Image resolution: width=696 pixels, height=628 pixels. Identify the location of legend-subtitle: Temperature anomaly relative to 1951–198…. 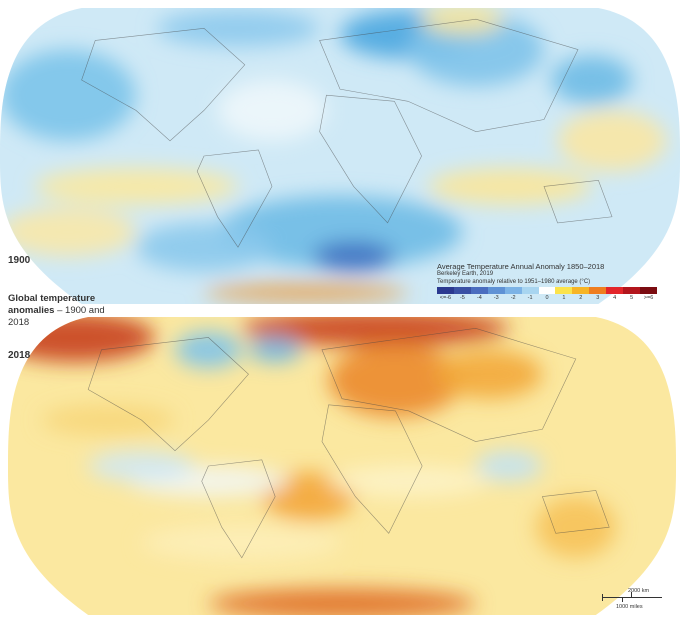
(514, 282).